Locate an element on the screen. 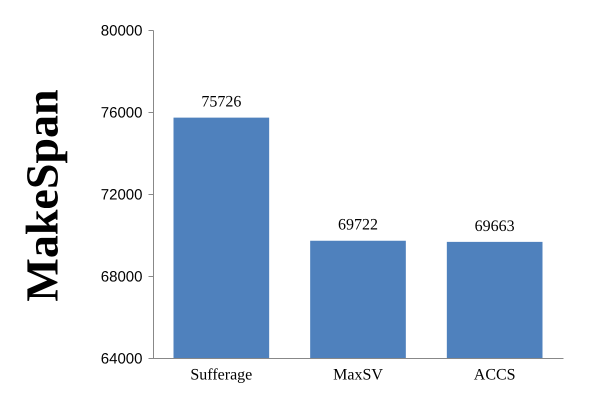 The image size is (596, 412). data-label: 69663 is located at coordinates (494, 226).